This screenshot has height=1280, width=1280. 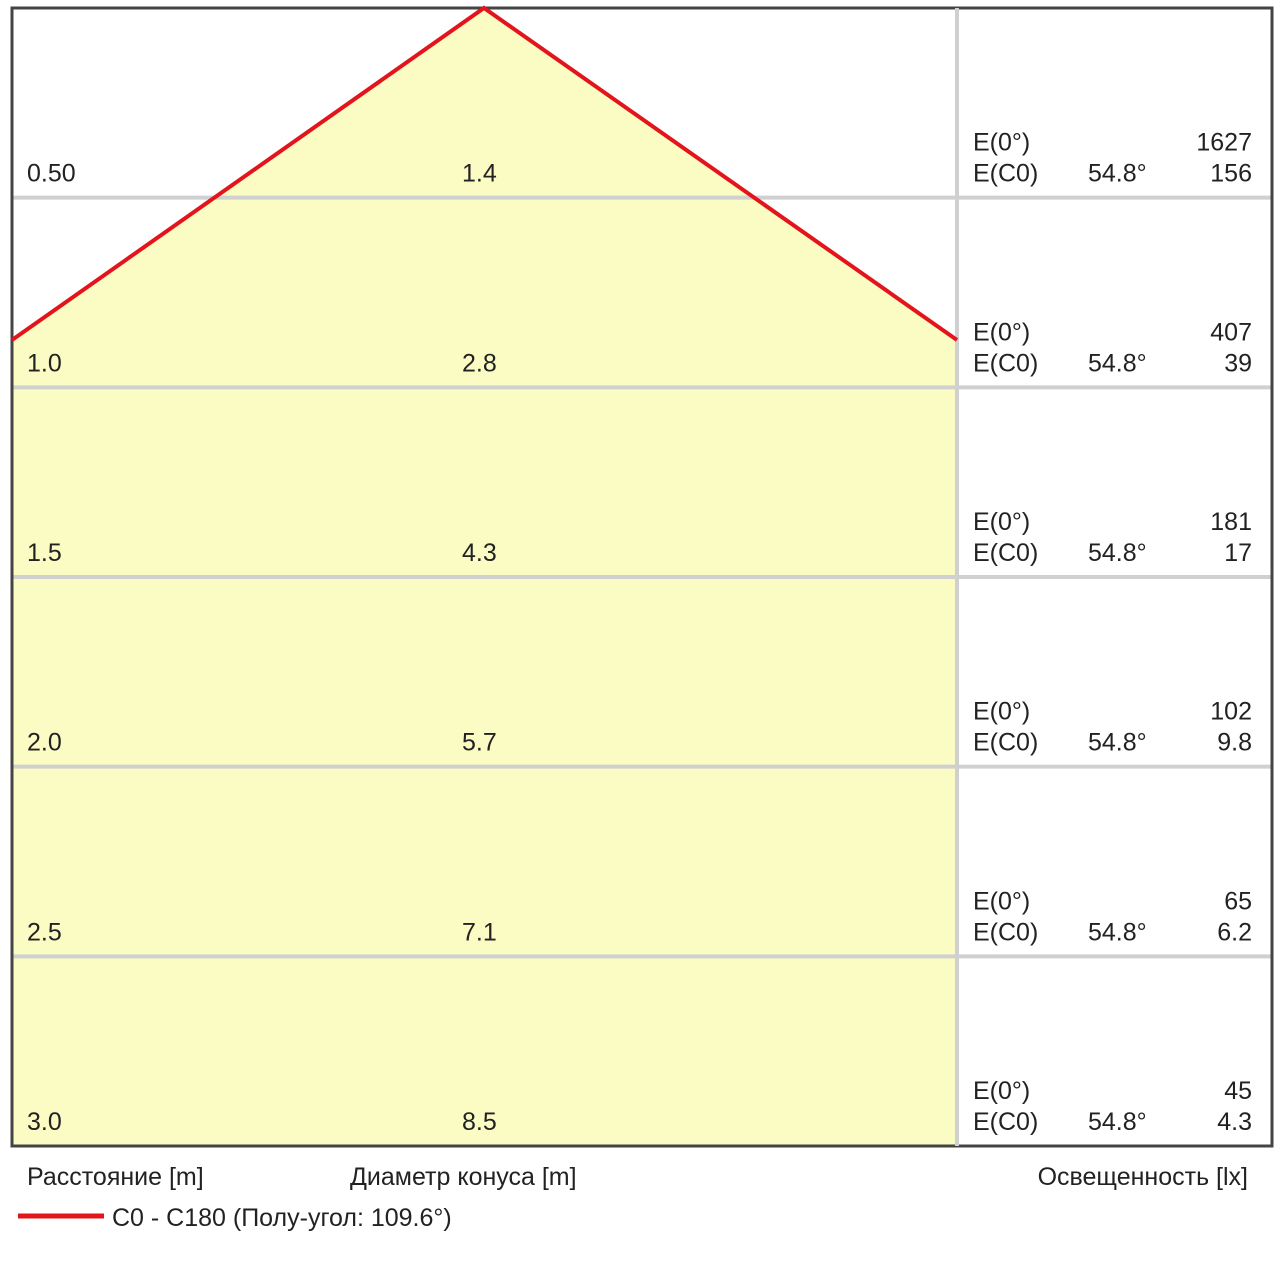 What do you see at coordinates (1238, 553) in the screenshot?
I see `ec0-value: 17` at bounding box center [1238, 553].